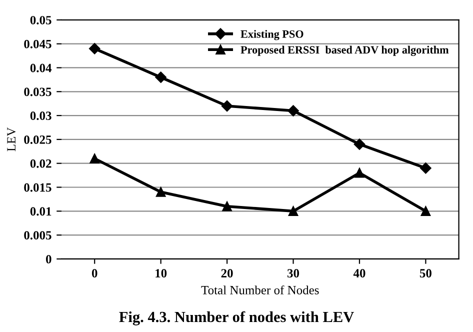 The height and width of the screenshot is (332, 473). I want to click on y-tick-label: 0.035, so click(38, 92).